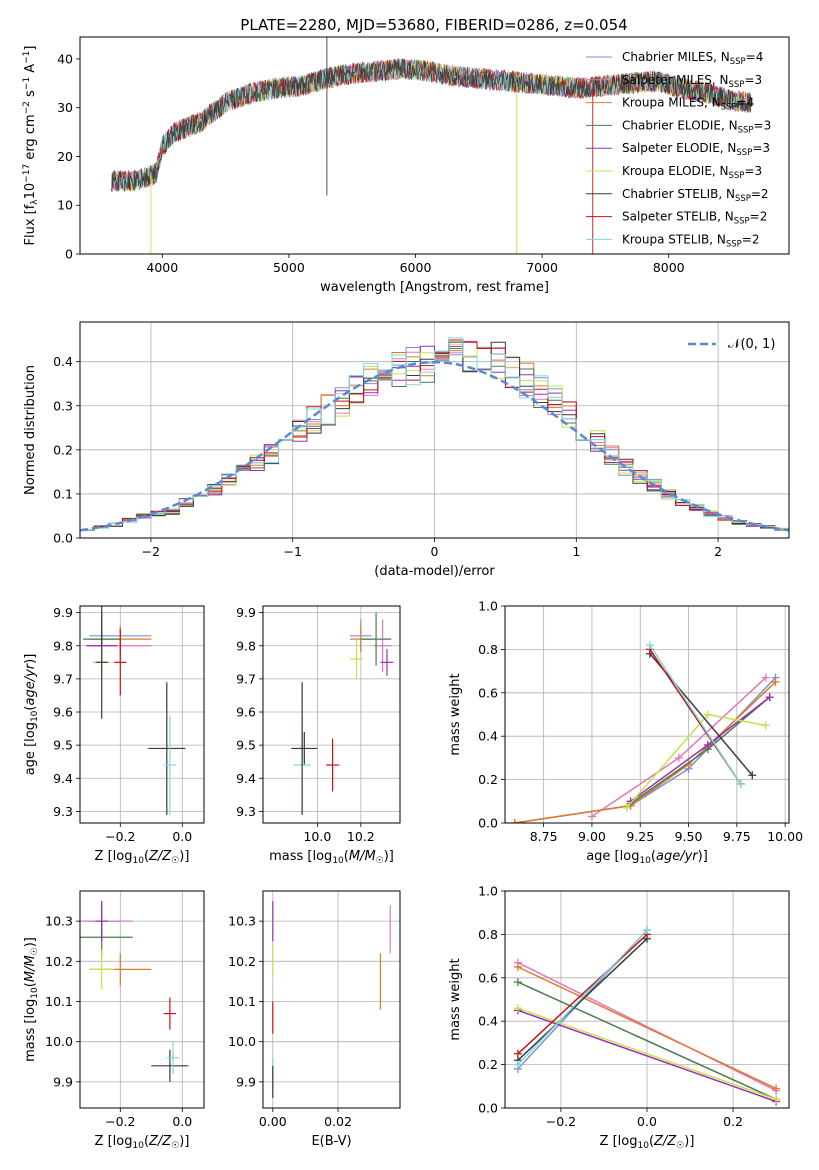 The image size is (819, 1170). What do you see at coordinates (331, 1141) in the screenshot?
I see `x-axis-label: E(B-V)` at bounding box center [331, 1141].